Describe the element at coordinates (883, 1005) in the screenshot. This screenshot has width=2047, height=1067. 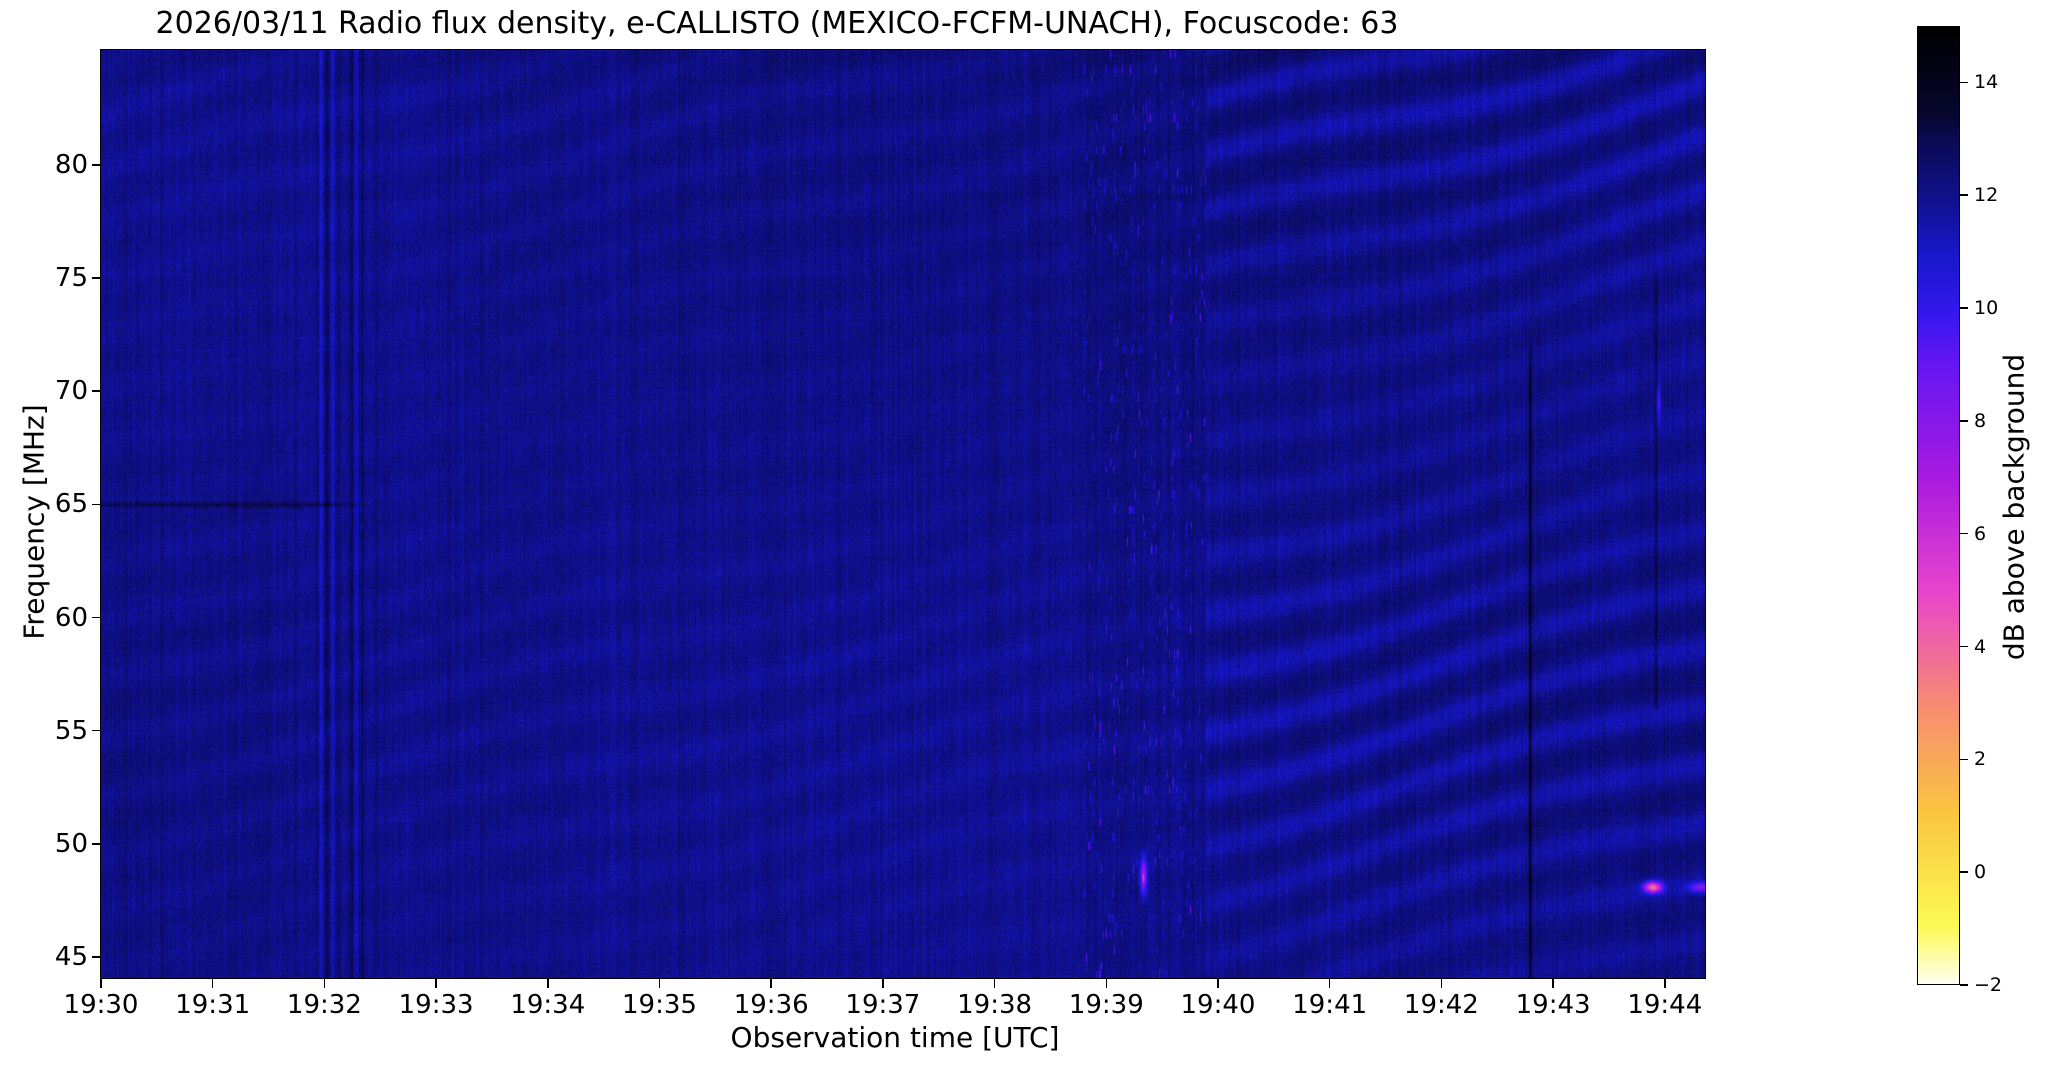
I see `x-tick-label: 19:37` at that location.